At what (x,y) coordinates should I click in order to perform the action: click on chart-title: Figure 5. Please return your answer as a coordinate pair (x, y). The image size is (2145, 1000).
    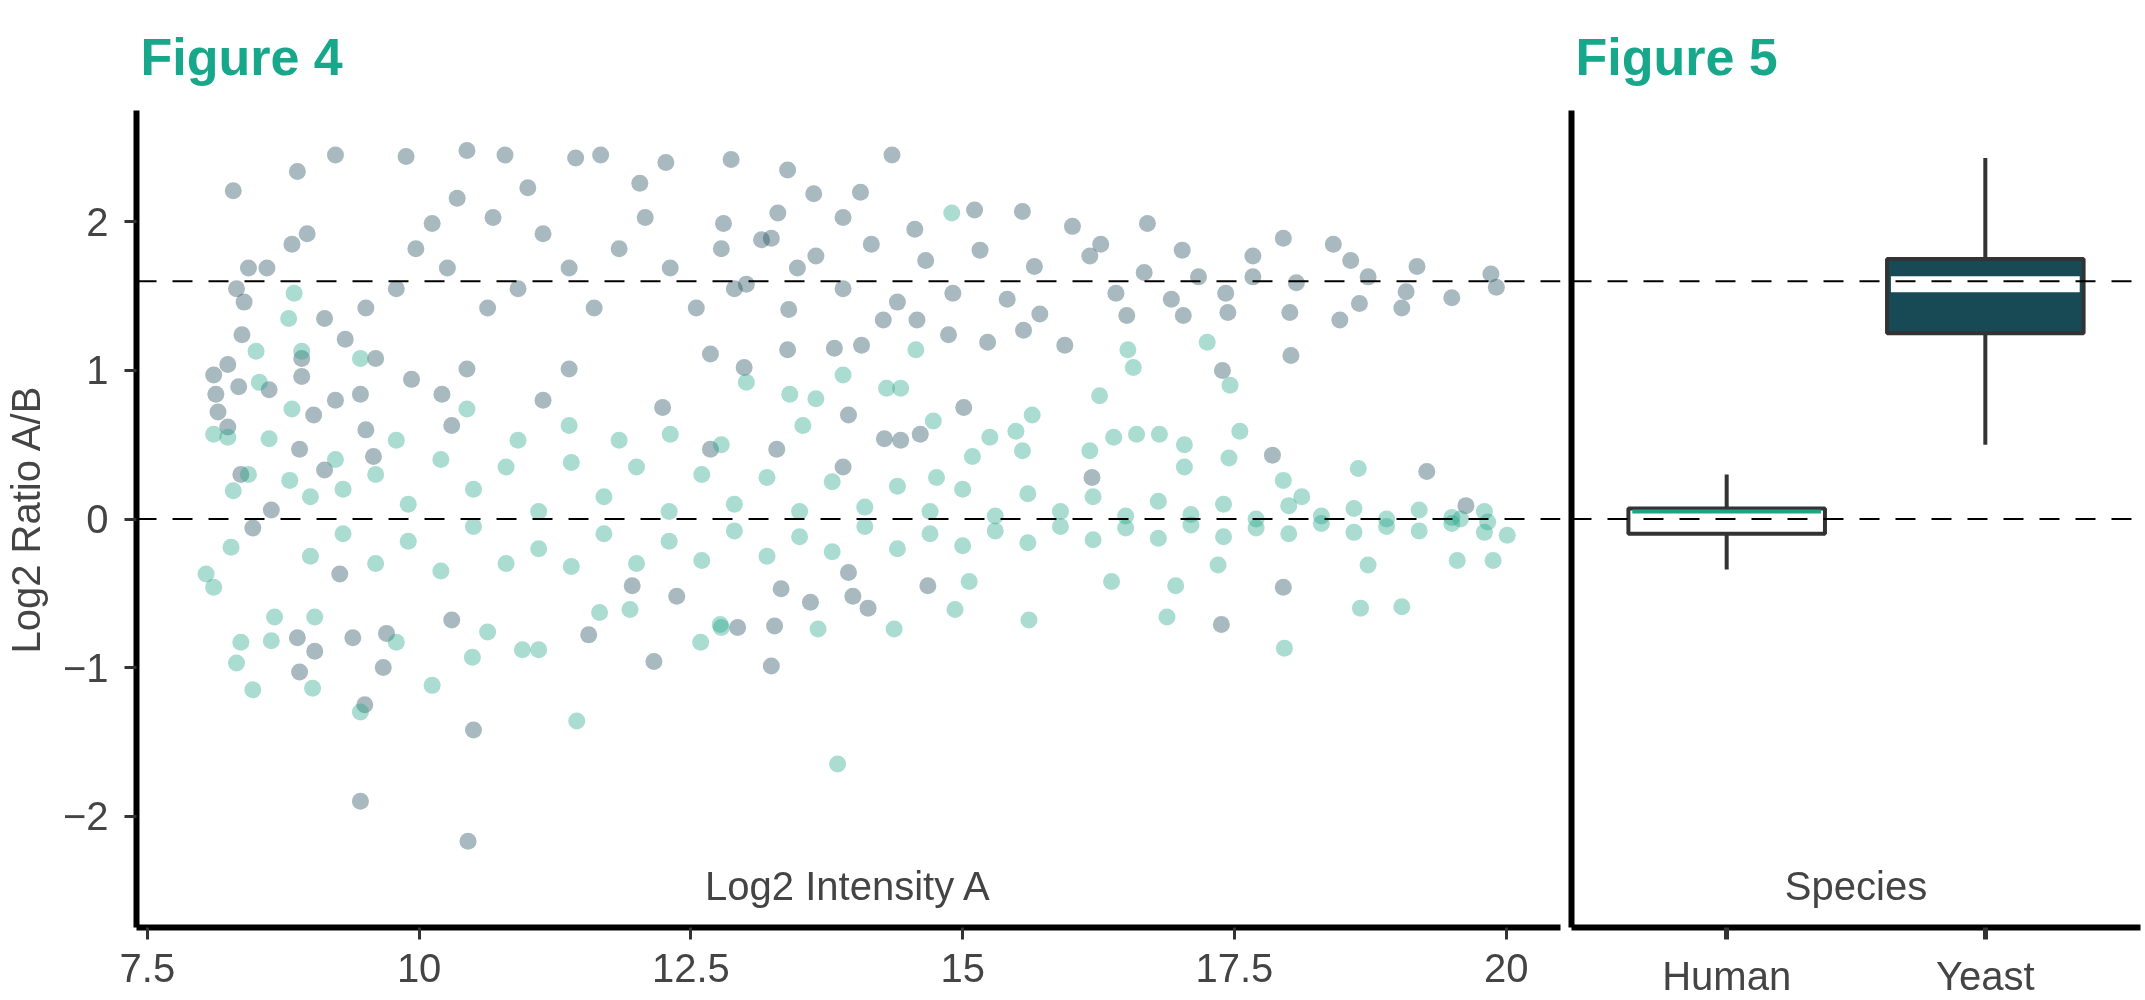
    Looking at the image, I should click on (1676, 56).